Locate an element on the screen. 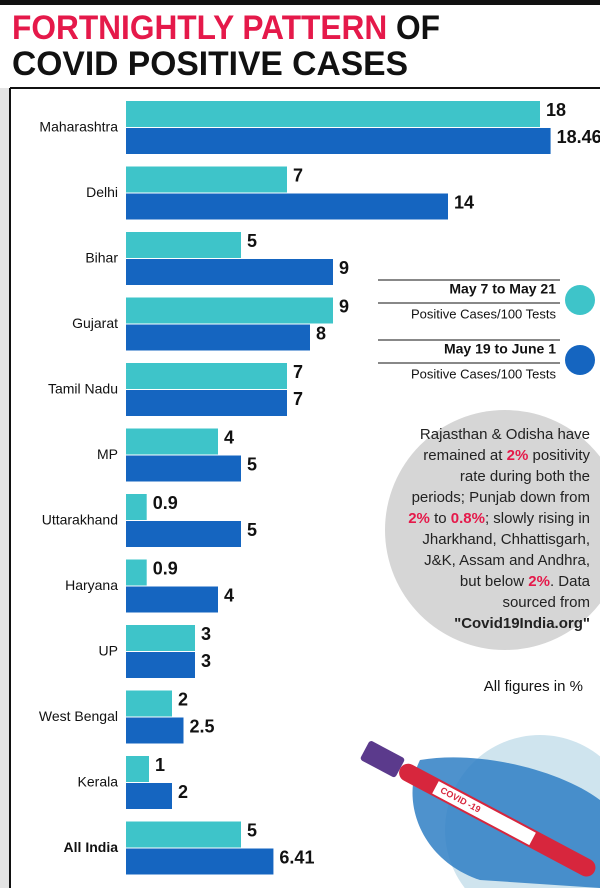 Image resolution: width=600 pixels, height=888 pixels. y-tick-label: MP is located at coordinates (107, 454).